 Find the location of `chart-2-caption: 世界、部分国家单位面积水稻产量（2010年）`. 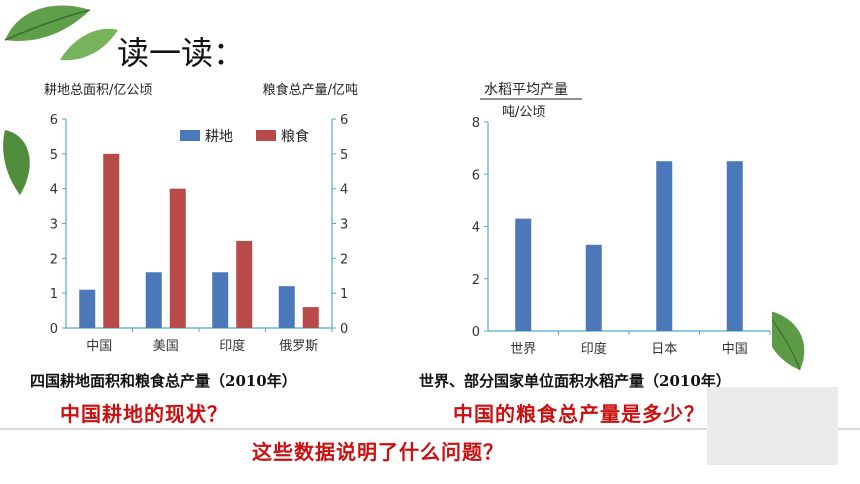

chart-2-caption: 世界、部分国家单位面积水稻产量（2010年） is located at coordinates (575, 381).